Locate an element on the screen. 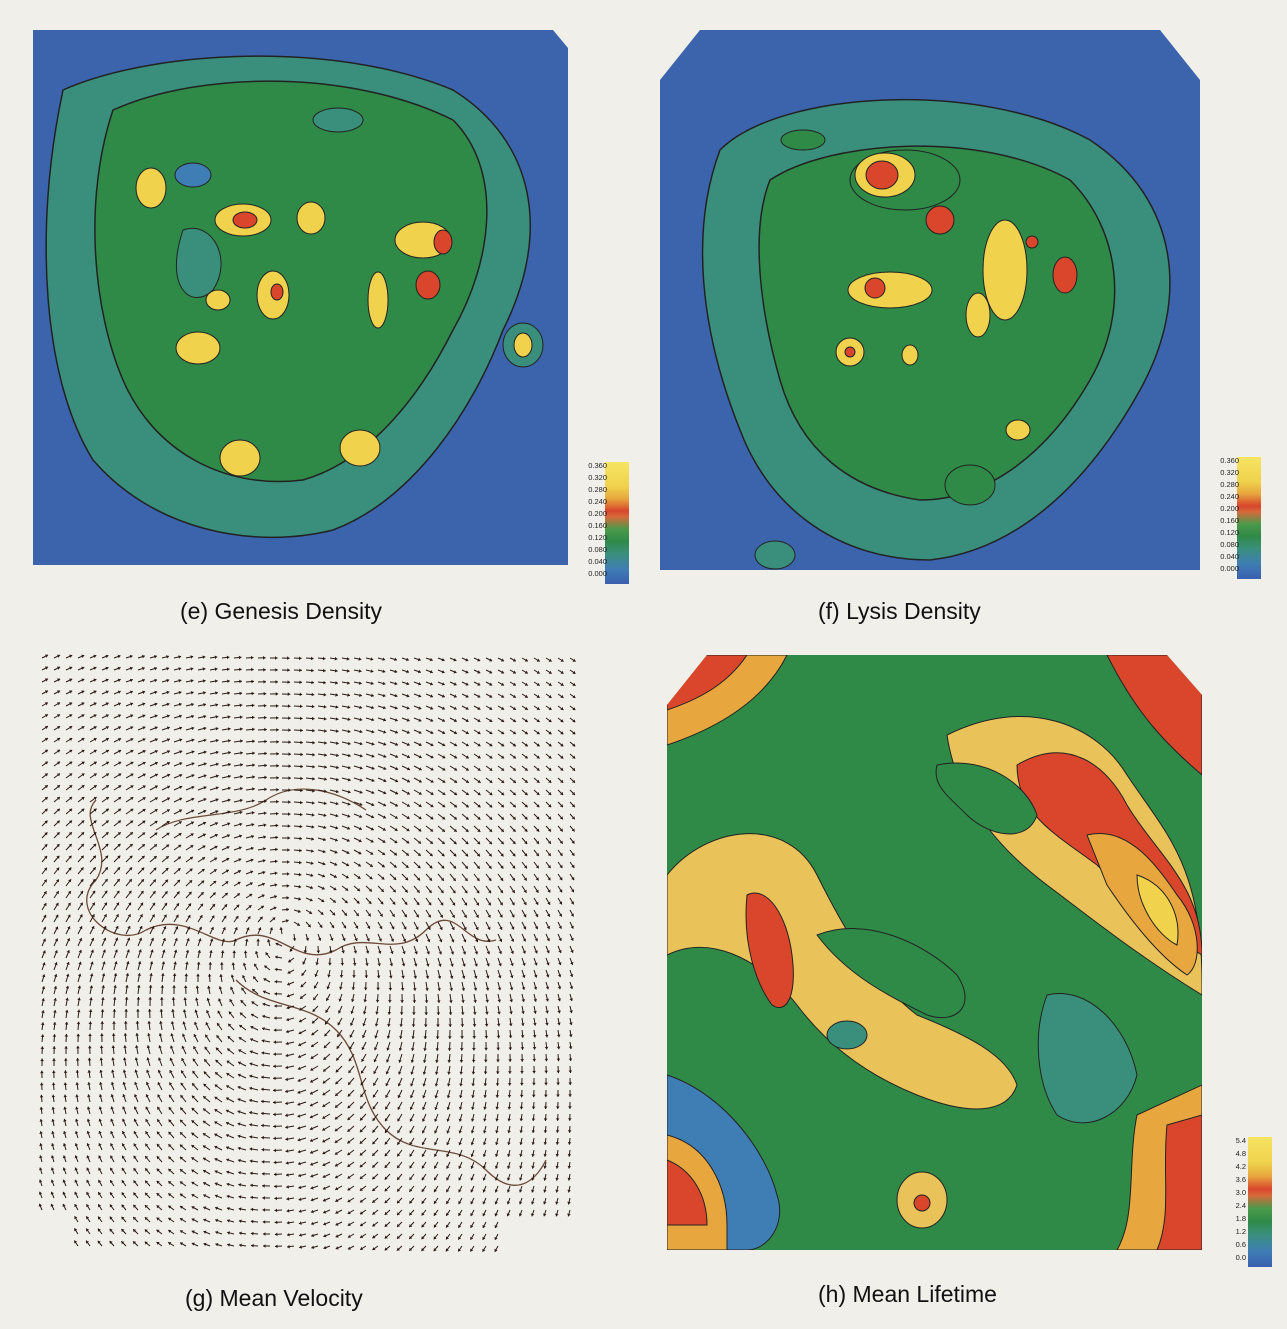 Image resolution: width=1287 pixels, height=1329 pixels. legend-tick: 0.240 is located at coordinates (597, 501).